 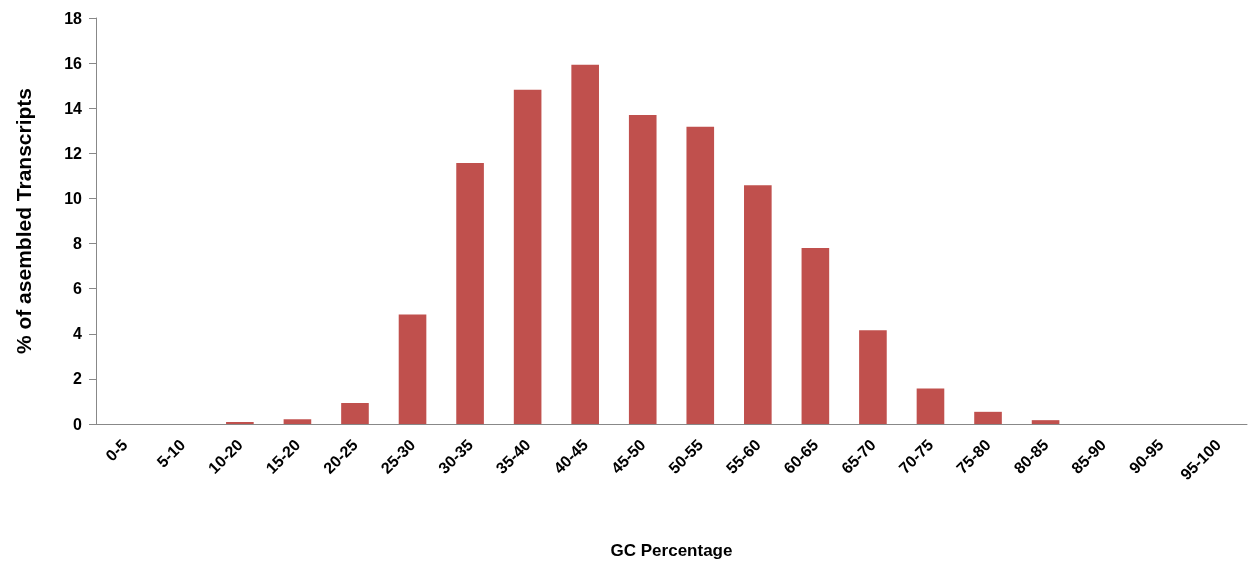 What do you see at coordinates (116, 450) in the screenshot?
I see `x-tick-label: 0-5` at bounding box center [116, 450].